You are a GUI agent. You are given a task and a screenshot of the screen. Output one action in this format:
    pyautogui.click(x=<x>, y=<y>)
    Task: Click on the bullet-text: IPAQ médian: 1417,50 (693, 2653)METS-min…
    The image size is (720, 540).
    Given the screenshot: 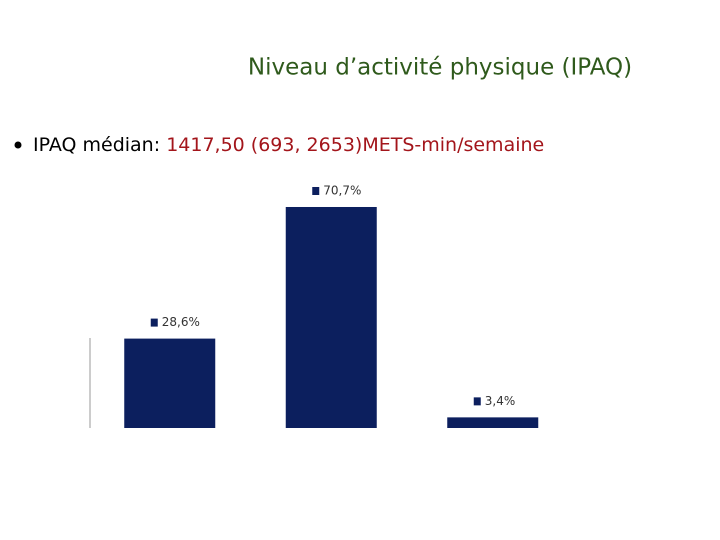 What is the action you would take?
    pyautogui.click(x=288, y=145)
    